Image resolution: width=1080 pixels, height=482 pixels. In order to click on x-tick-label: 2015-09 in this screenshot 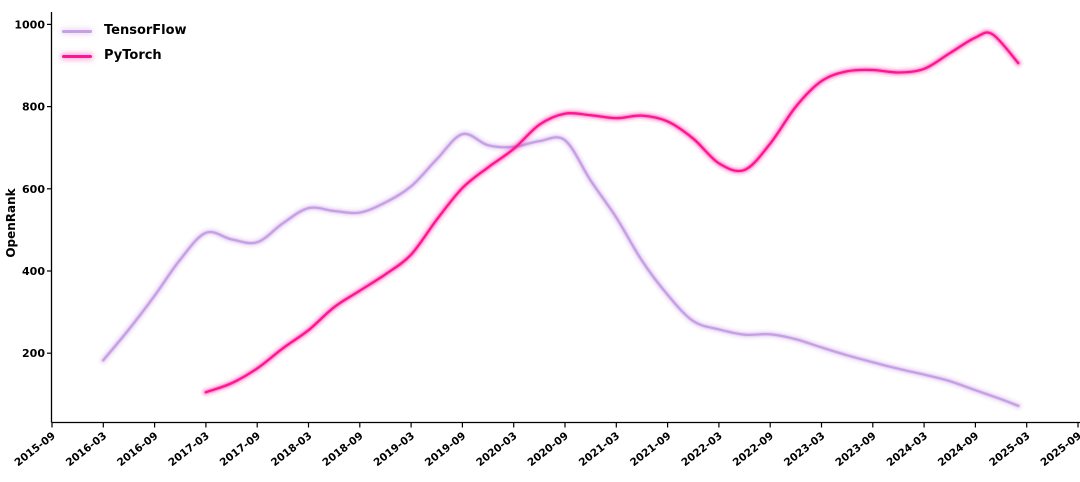, I will do `click(34, 449)`.